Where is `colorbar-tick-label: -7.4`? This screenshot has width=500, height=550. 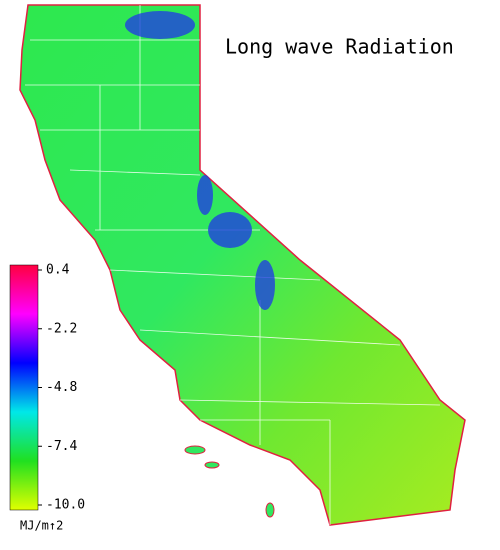 colorbar-tick-label: -7.4 is located at coordinates (61, 446).